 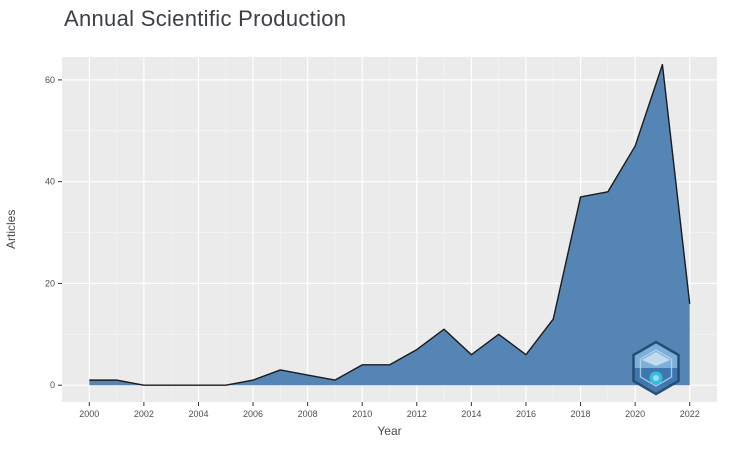 I want to click on x-tick-label: 2014, so click(x=471, y=414).